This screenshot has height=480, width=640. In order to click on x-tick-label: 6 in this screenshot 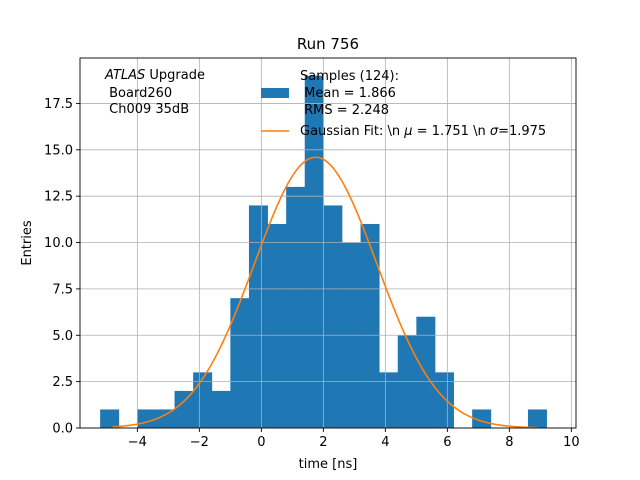, I will do `click(447, 442)`.